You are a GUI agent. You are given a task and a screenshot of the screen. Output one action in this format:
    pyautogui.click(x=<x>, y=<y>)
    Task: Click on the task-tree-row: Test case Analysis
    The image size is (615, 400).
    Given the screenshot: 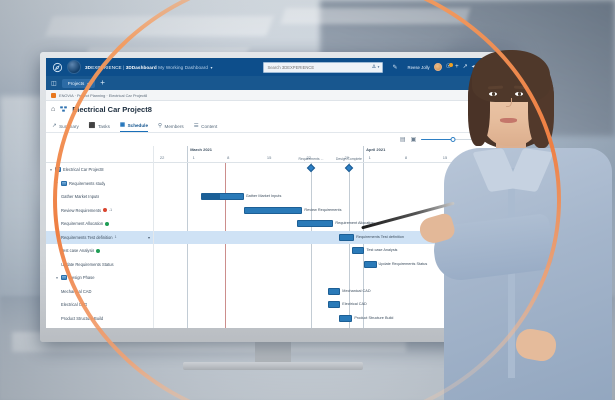 What is the action you would take?
    pyautogui.click(x=99, y=251)
    